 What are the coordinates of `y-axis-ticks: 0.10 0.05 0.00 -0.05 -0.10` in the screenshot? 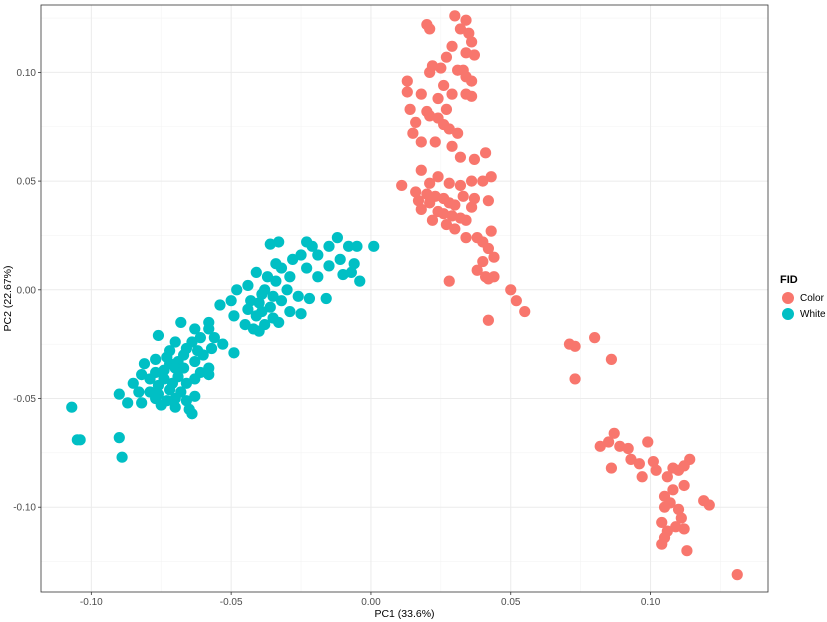 It's located at (27, 291).